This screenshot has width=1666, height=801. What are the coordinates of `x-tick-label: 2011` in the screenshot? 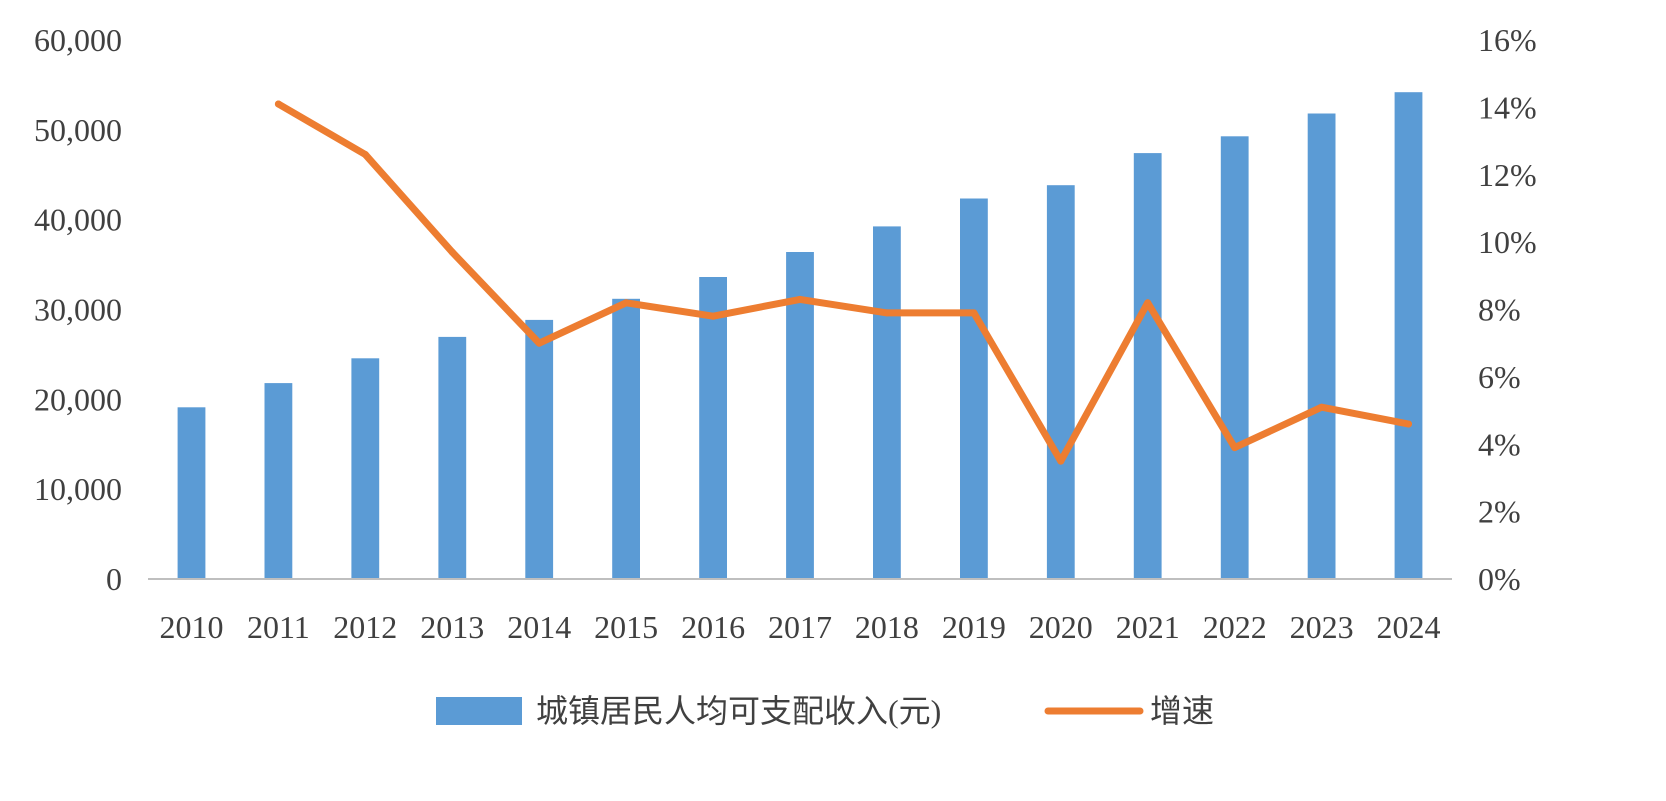 It's located at (278, 627).